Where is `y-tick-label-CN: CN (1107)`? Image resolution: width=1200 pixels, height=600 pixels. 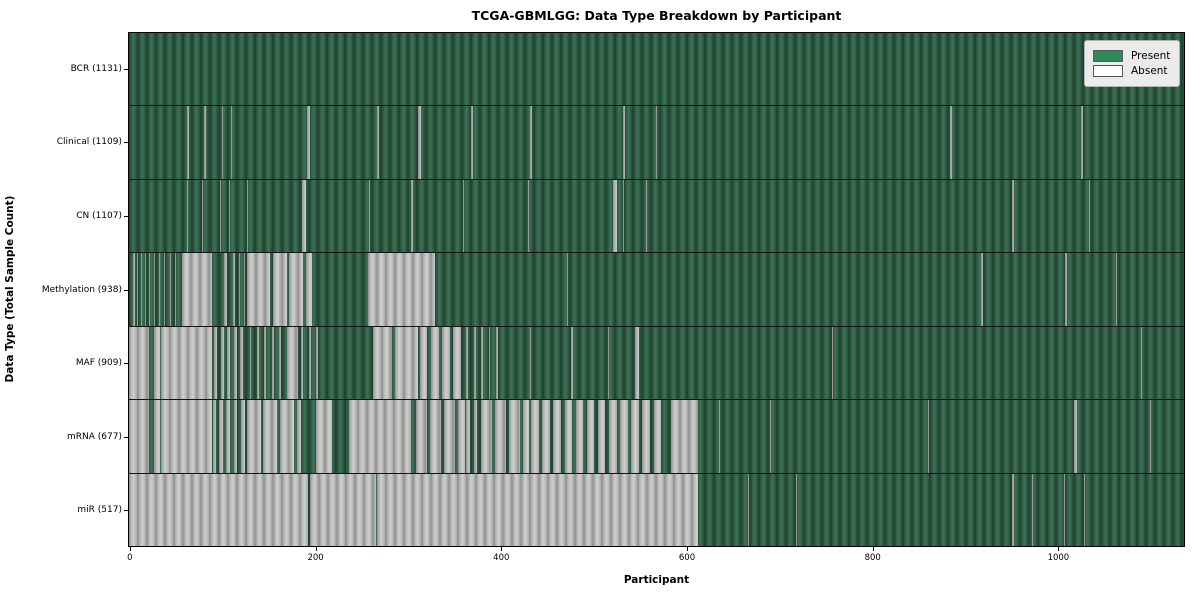
y-tick-label-CN: CN (1107) is located at coordinates (99, 215).